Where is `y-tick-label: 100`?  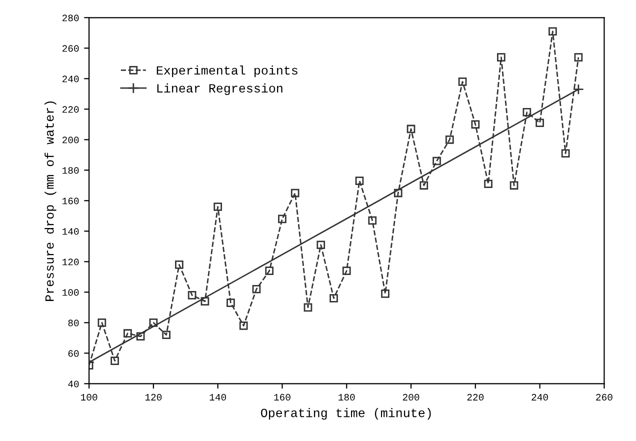
y-tick-label: 100 is located at coordinates (70, 292).